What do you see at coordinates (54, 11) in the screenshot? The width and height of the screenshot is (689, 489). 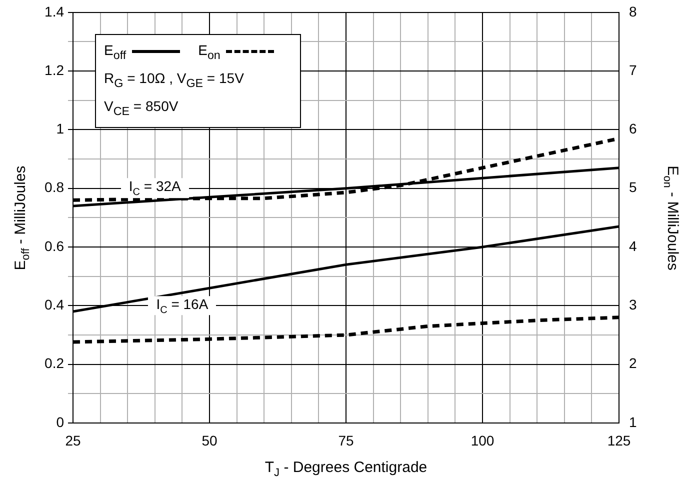 I see `y-tick-label: 1.4` at bounding box center [54, 11].